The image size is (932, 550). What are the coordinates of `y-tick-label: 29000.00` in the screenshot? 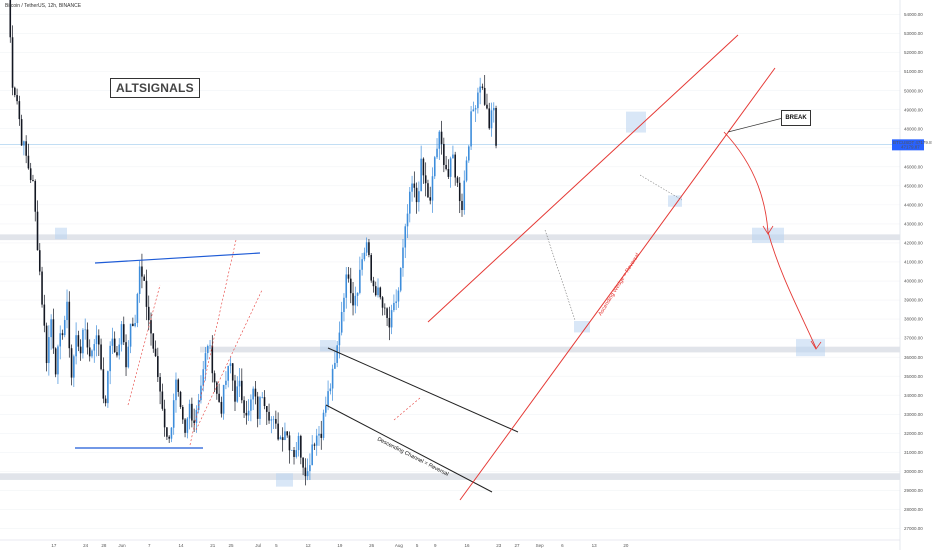 It's located at (913, 490).